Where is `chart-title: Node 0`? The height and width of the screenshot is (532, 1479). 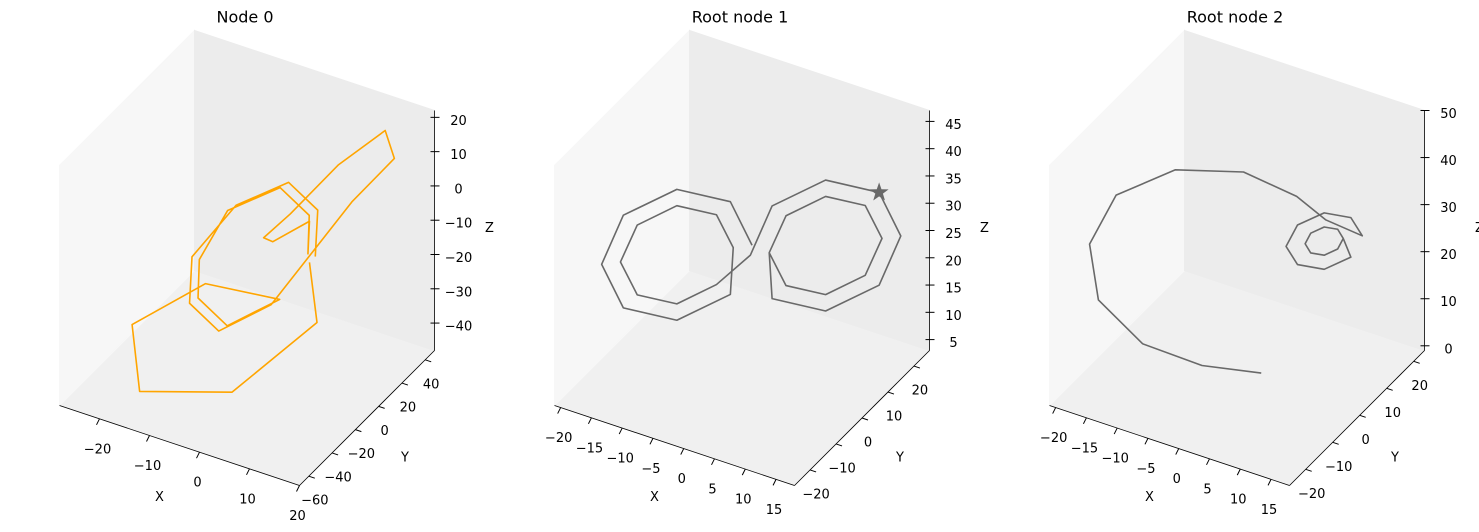
chart-title: Node 0 is located at coordinates (244, 17).